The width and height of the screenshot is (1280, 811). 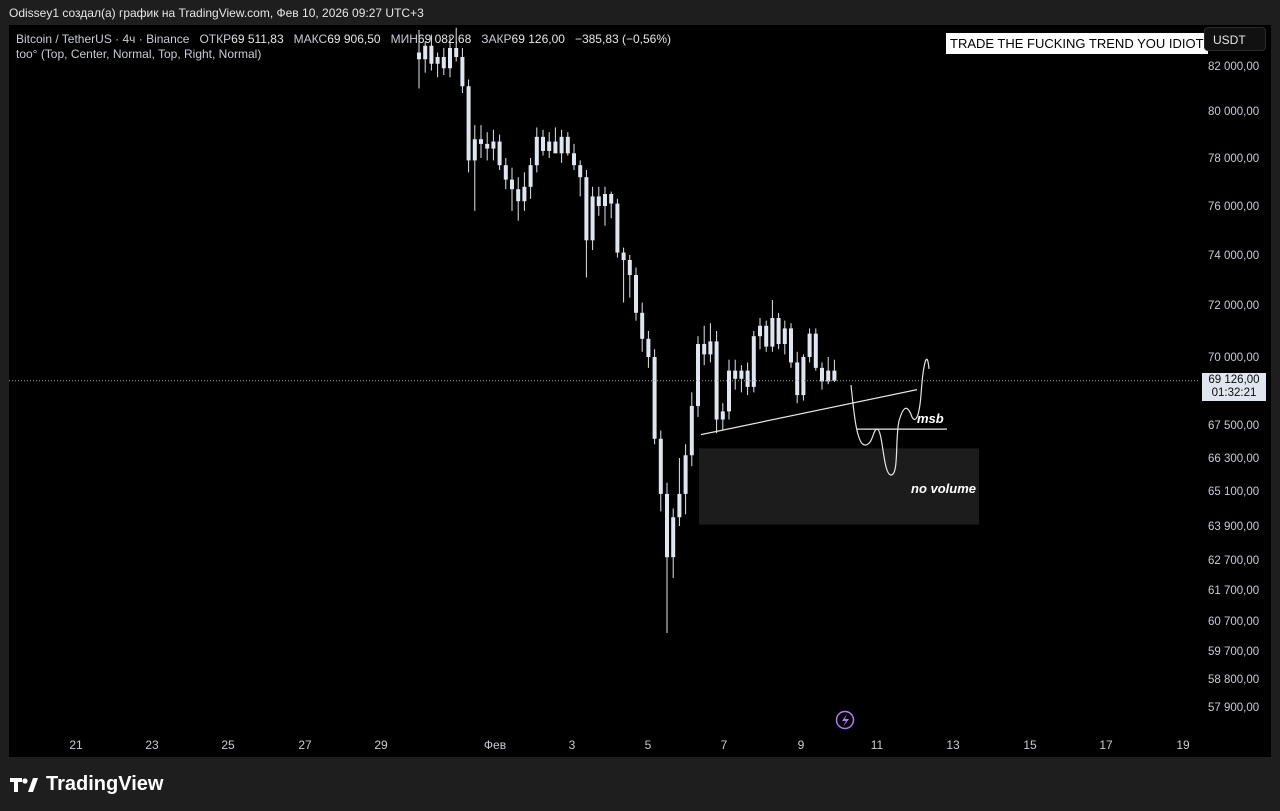 I want to click on lightning-icon, so click(x=845, y=720).